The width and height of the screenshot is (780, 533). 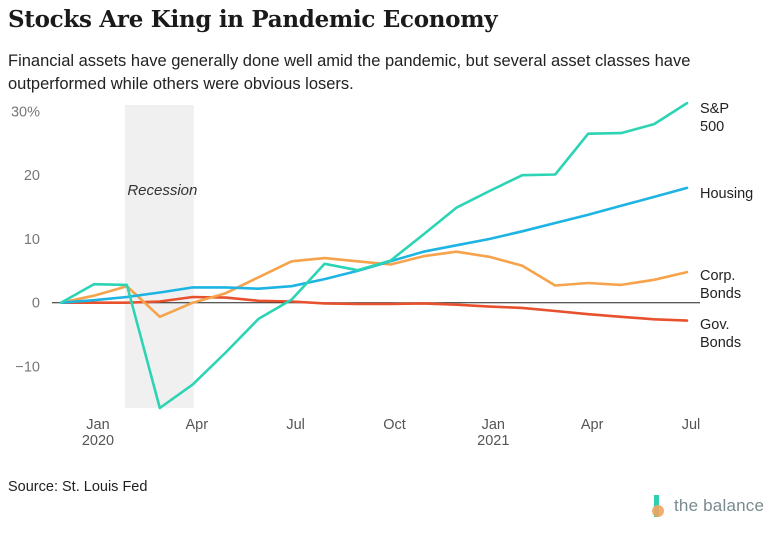 What do you see at coordinates (162, 190) in the screenshot?
I see `recession-label: Recession` at bounding box center [162, 190].